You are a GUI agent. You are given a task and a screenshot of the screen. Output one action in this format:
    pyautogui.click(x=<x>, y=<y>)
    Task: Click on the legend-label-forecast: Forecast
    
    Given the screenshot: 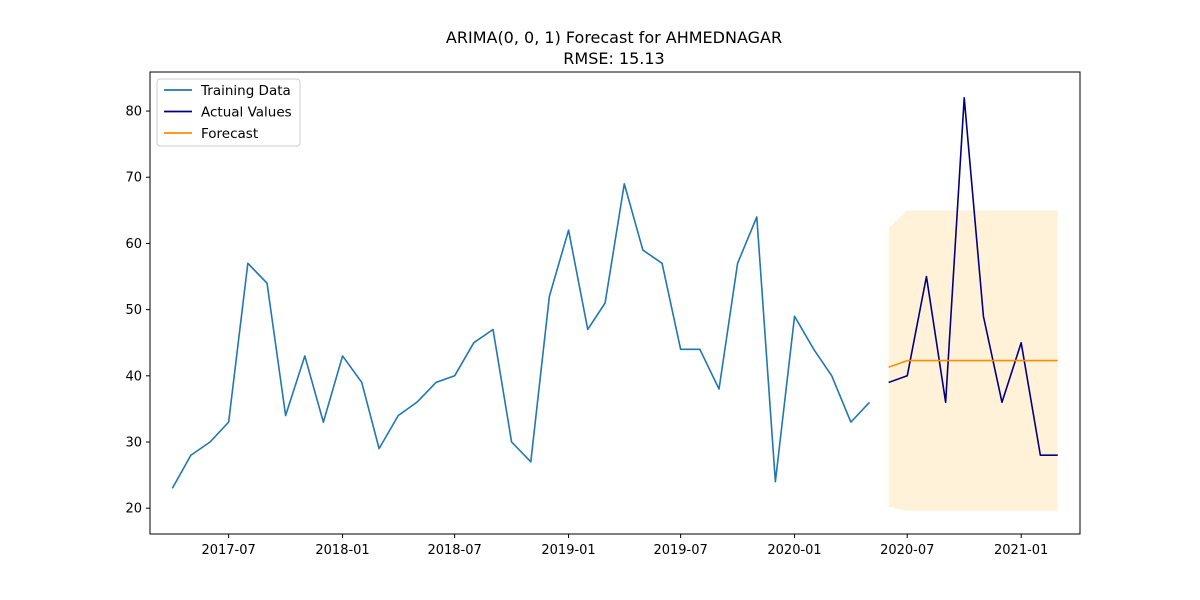 What is the action you would take?
    pyautogui.click(x=229, y=134)
    